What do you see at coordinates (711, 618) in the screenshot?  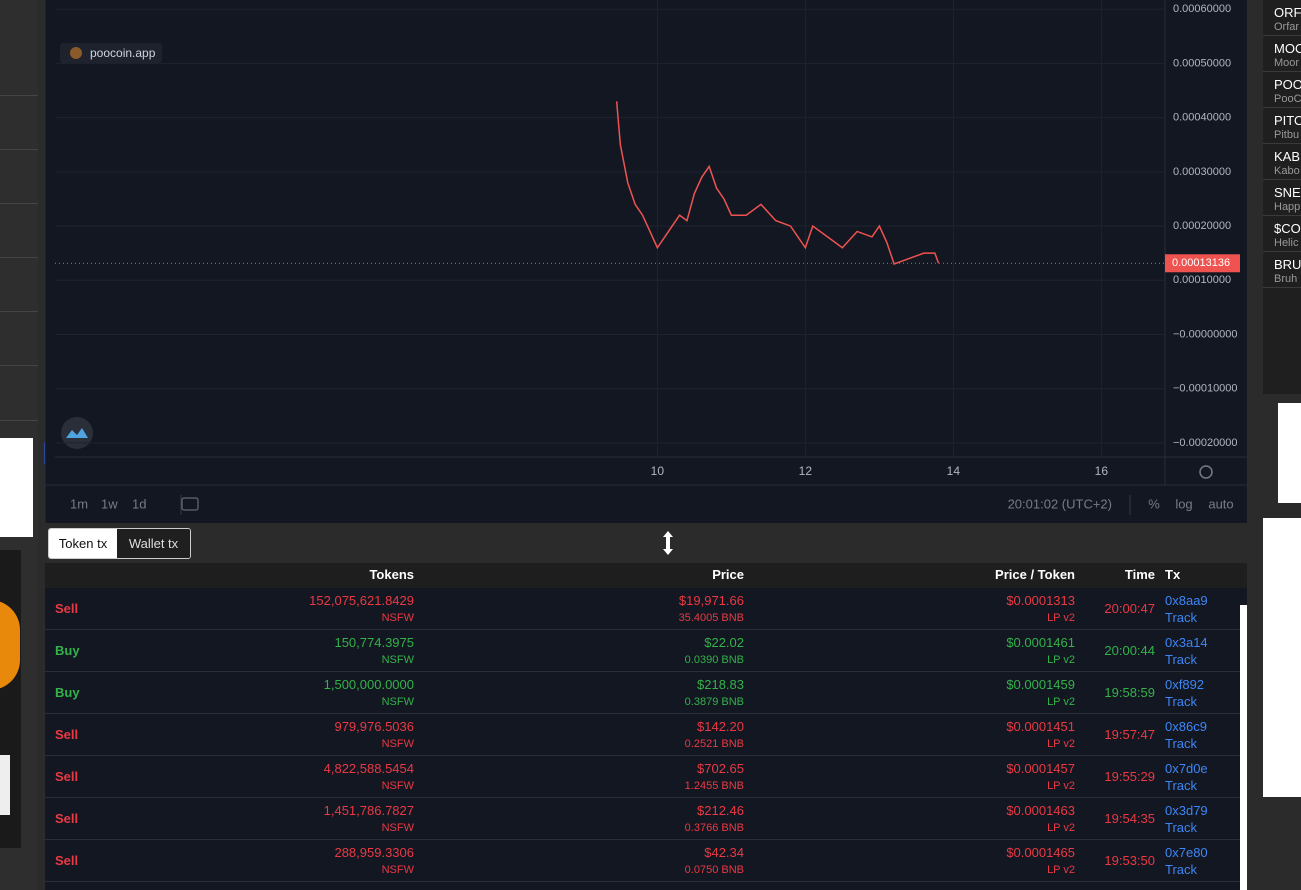 I see `price-bnb: 35.4005 BNB` at bounding box center [711, 618].